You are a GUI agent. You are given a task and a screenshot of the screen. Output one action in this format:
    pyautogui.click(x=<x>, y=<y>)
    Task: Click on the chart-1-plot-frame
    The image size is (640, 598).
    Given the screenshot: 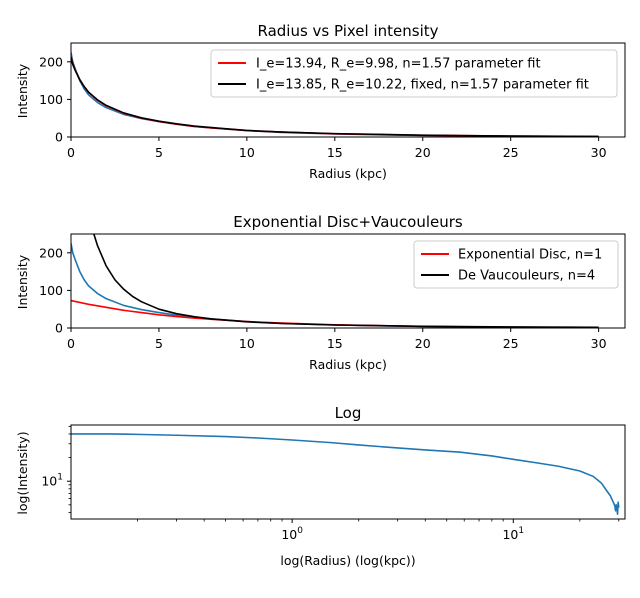 What is the action you would take?
    pyautogui.click(x=348, y=90)
    